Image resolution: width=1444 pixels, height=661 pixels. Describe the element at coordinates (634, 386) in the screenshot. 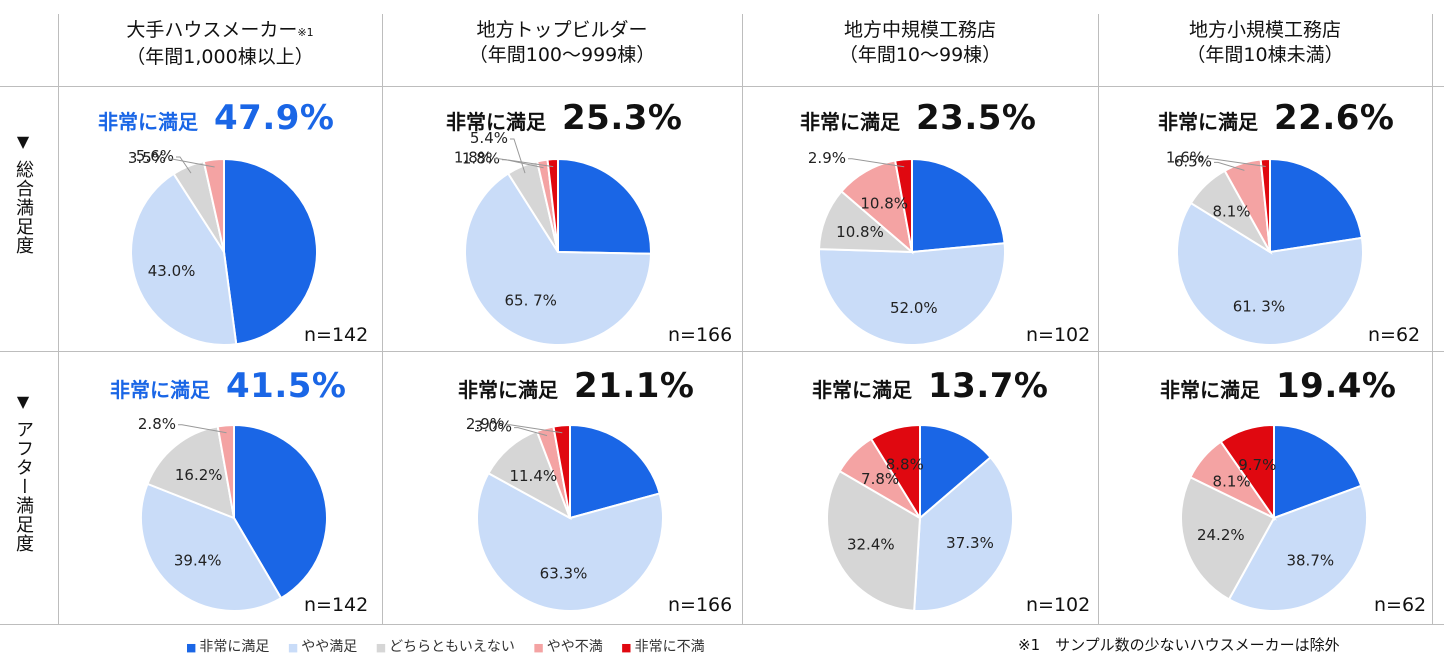

I see `satisfaction-percent: 21.1%` at that location.